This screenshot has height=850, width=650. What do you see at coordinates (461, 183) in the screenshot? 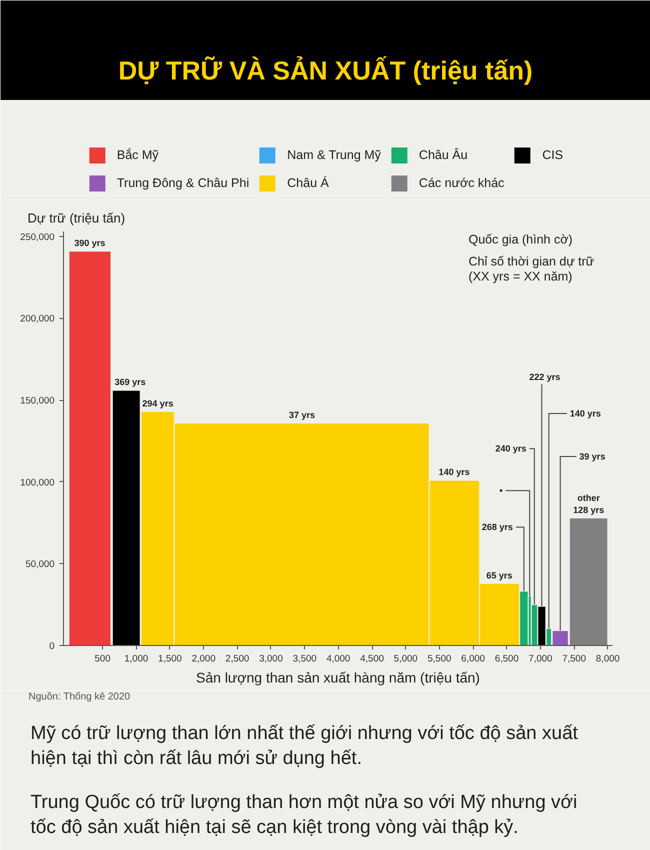
I see `legend-label: Các nước khác` at bounding box center [461, 183].